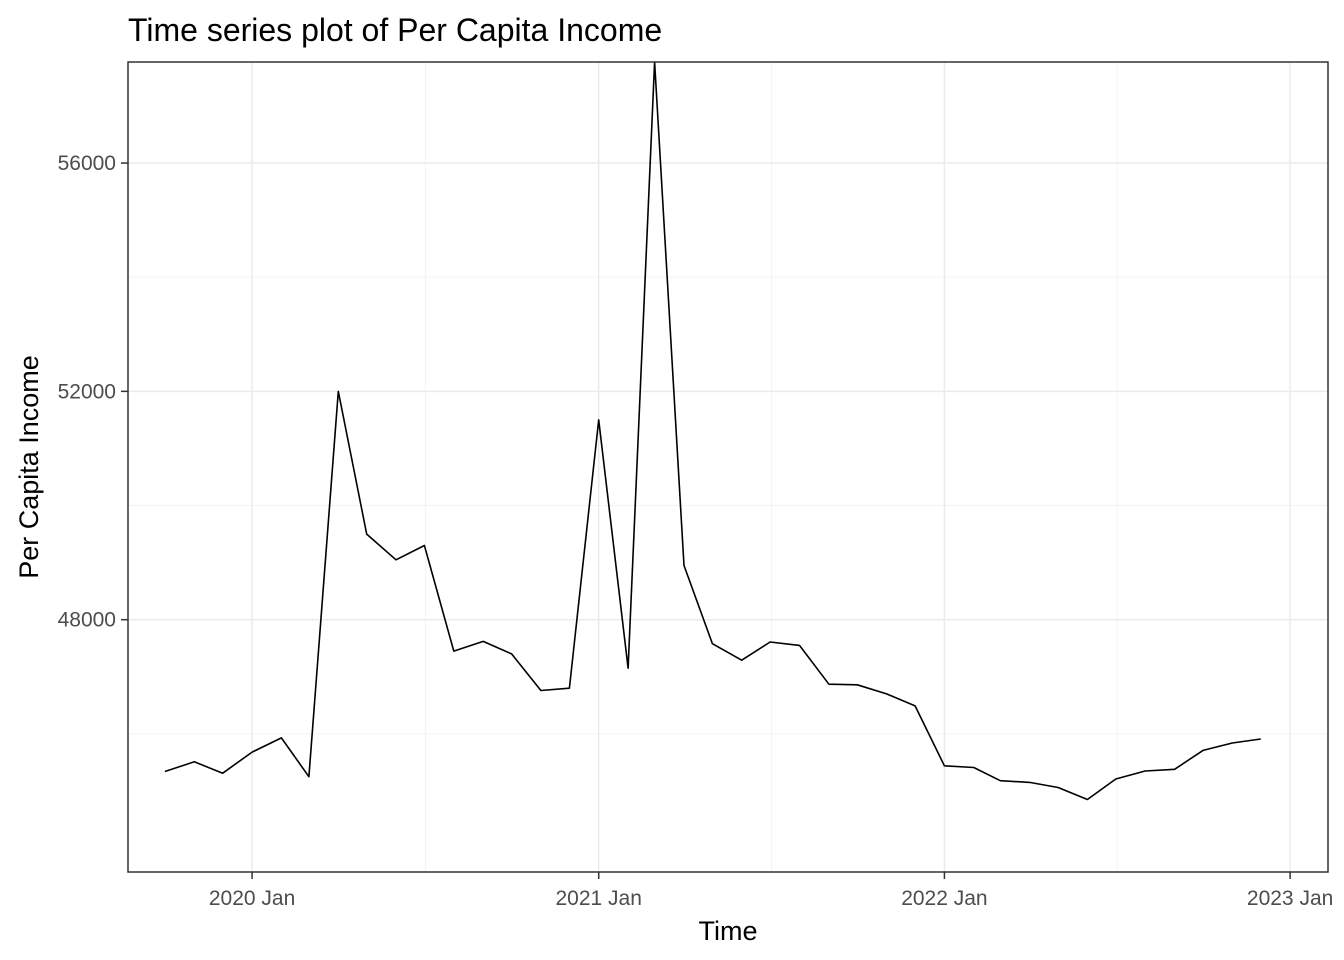  Describe the element at coordinates (771, 891) in the screenshot. I see `x-axis: 2020 Jan 2021 Jan 2022 Jan 2023 Jan` at that location.